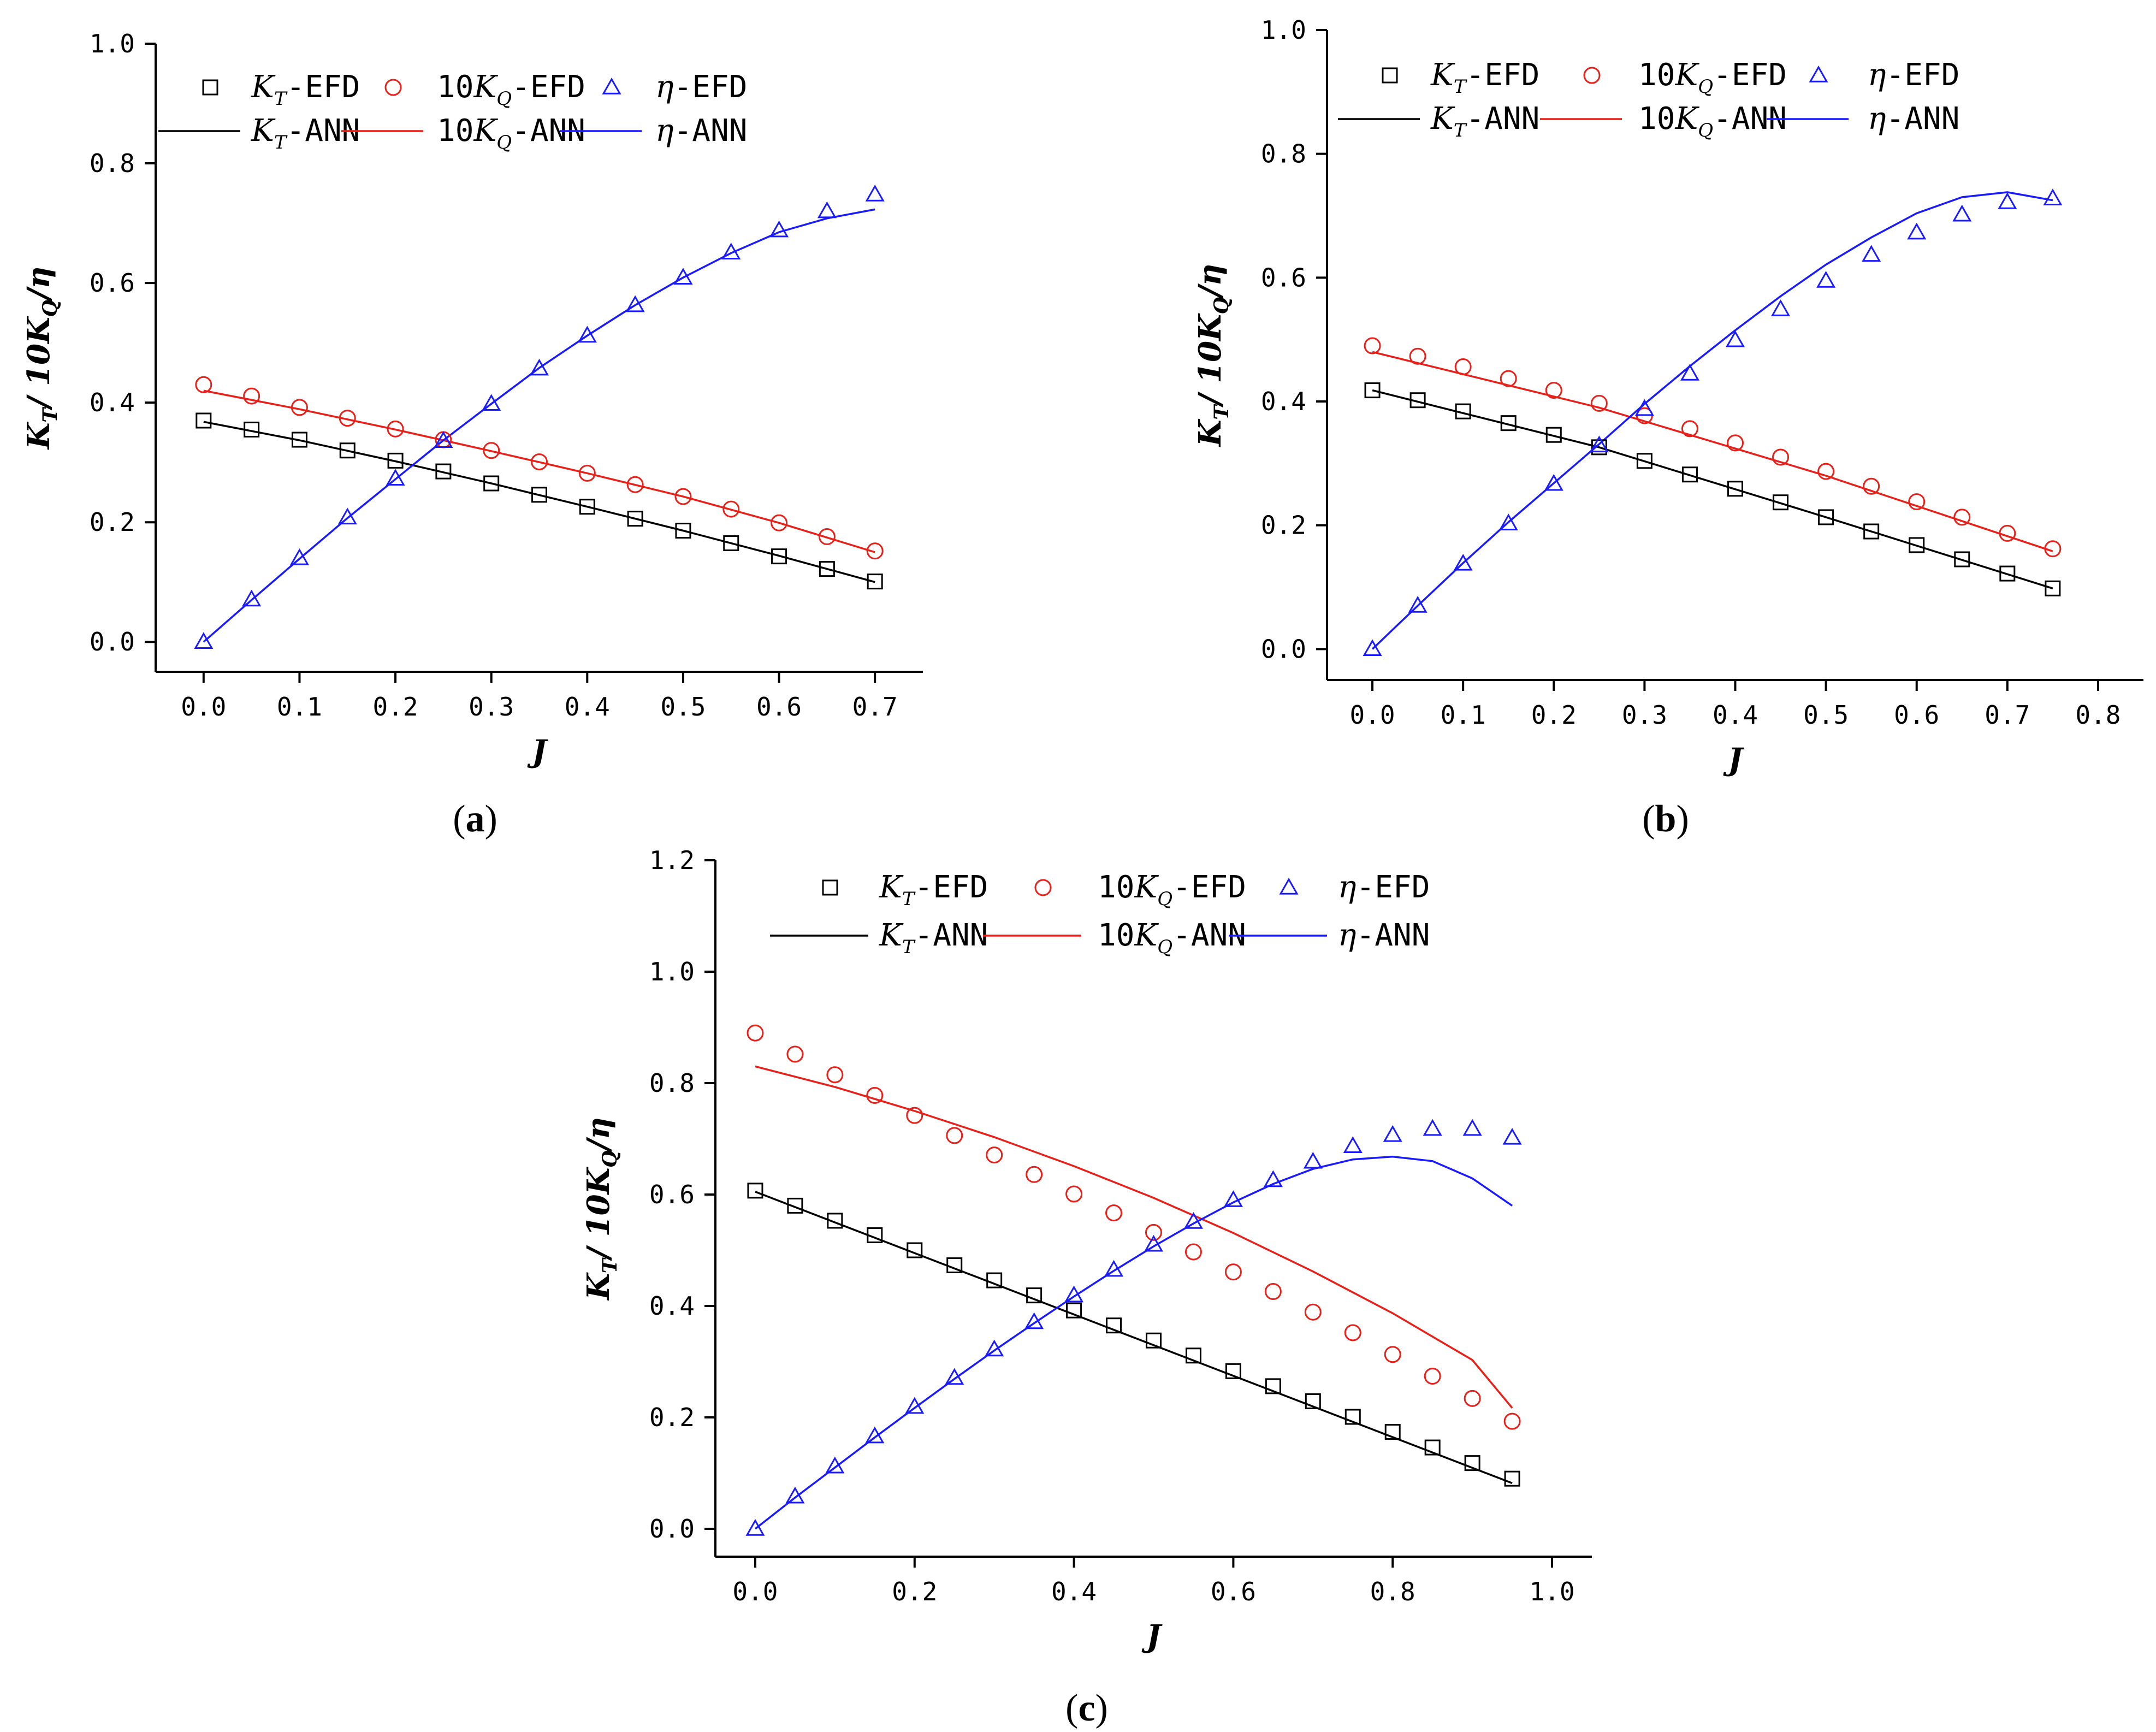 The image size is (2156, 1732). What do you see at coordinates (210, 87) in the screenshot?
I see `legend-marker-KT-EFD` at bounding box center [210, 87].